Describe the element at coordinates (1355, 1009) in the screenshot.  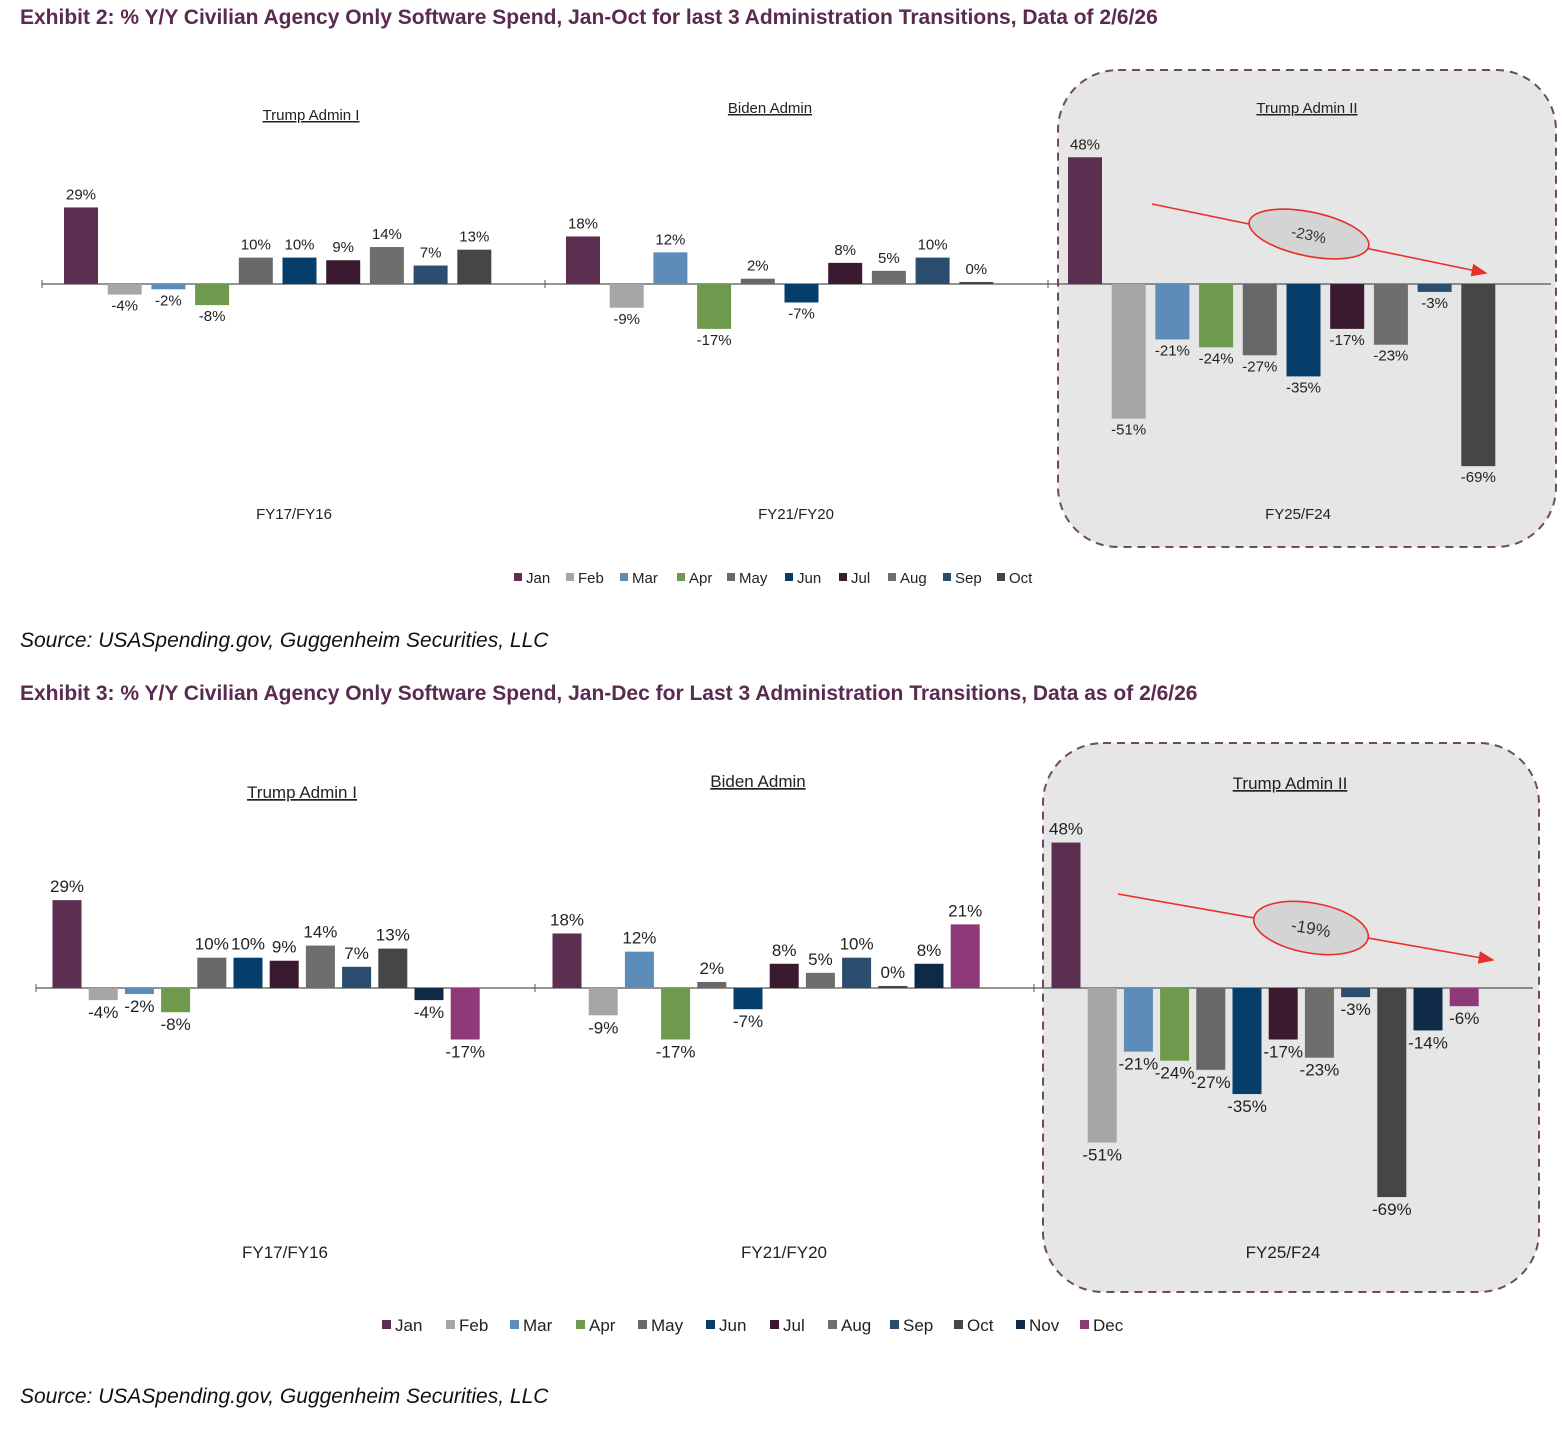
I see `data-label-fy25-f24-sep: -3%` at that location.